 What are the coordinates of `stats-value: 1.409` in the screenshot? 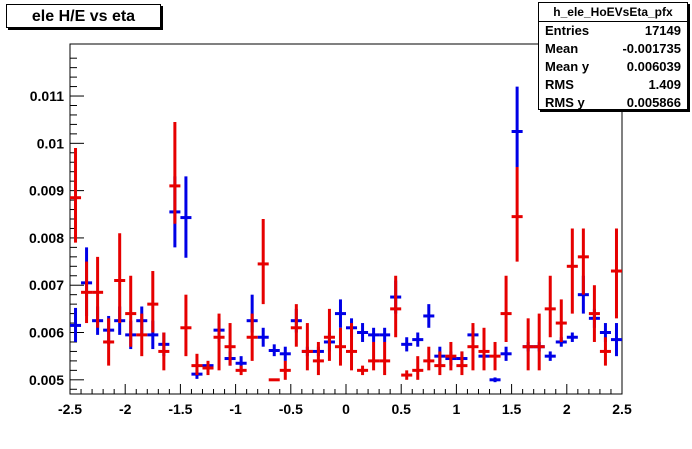 It's located at (664, 84).